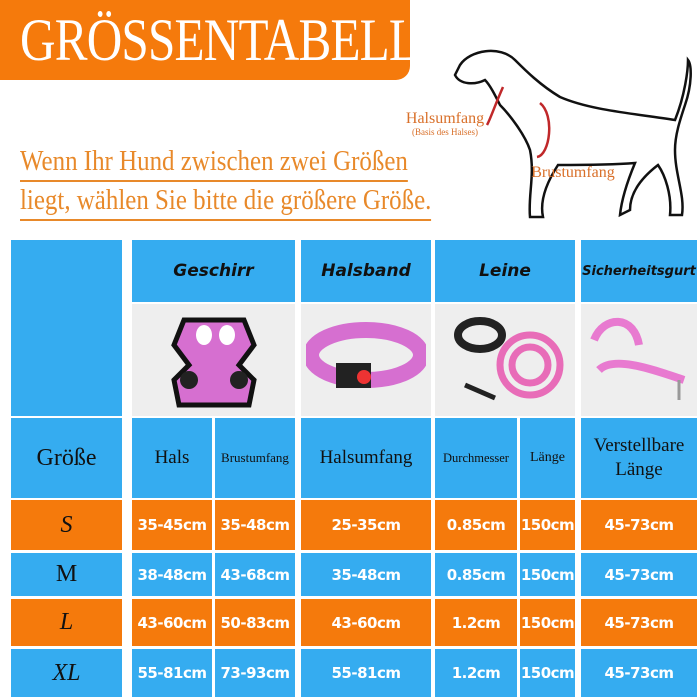 The width and height of the screenshot is (700, 700). Describe the element at coordinates (213, 360) in the screenshot. I see `harness-image` at that location.